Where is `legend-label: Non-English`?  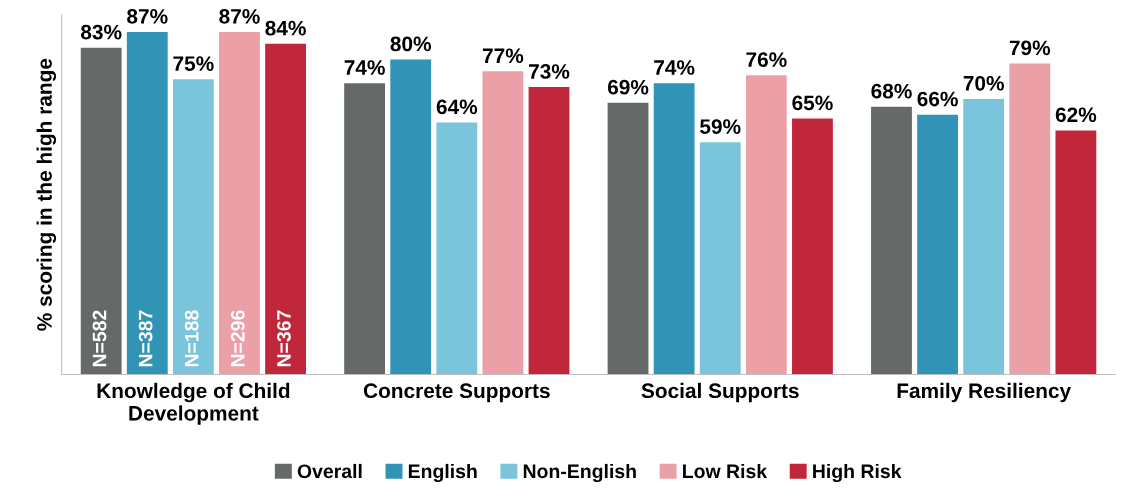
legend-label: Non-English is located at coordinates (579, 473).